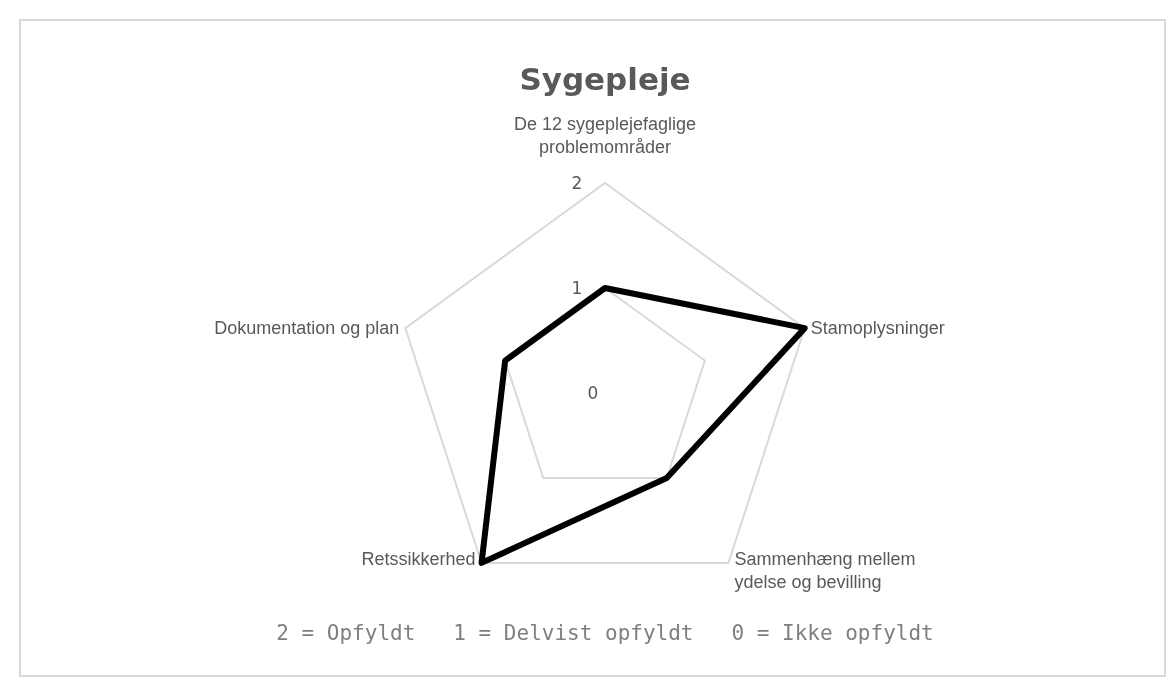 This screenshot has width=1175, height=688. What do you see at coordinates (418, 558) in the screenshot?
I see `spoke-label: Retssikkerhed` at bounding box center [418, 558].